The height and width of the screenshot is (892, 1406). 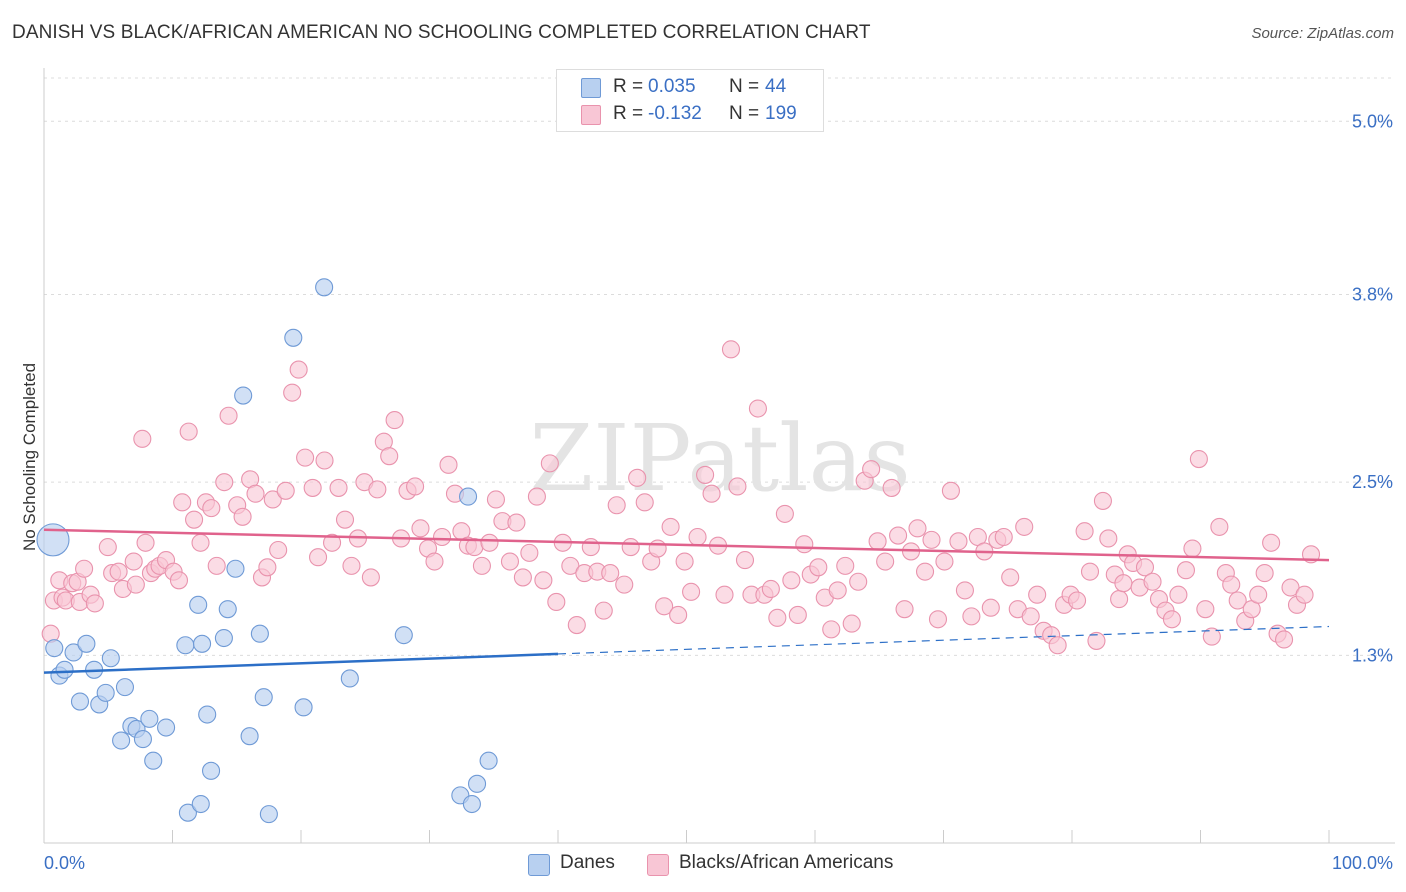 I want to click on blacks-legend-swatch, so click(x=658, y=865).